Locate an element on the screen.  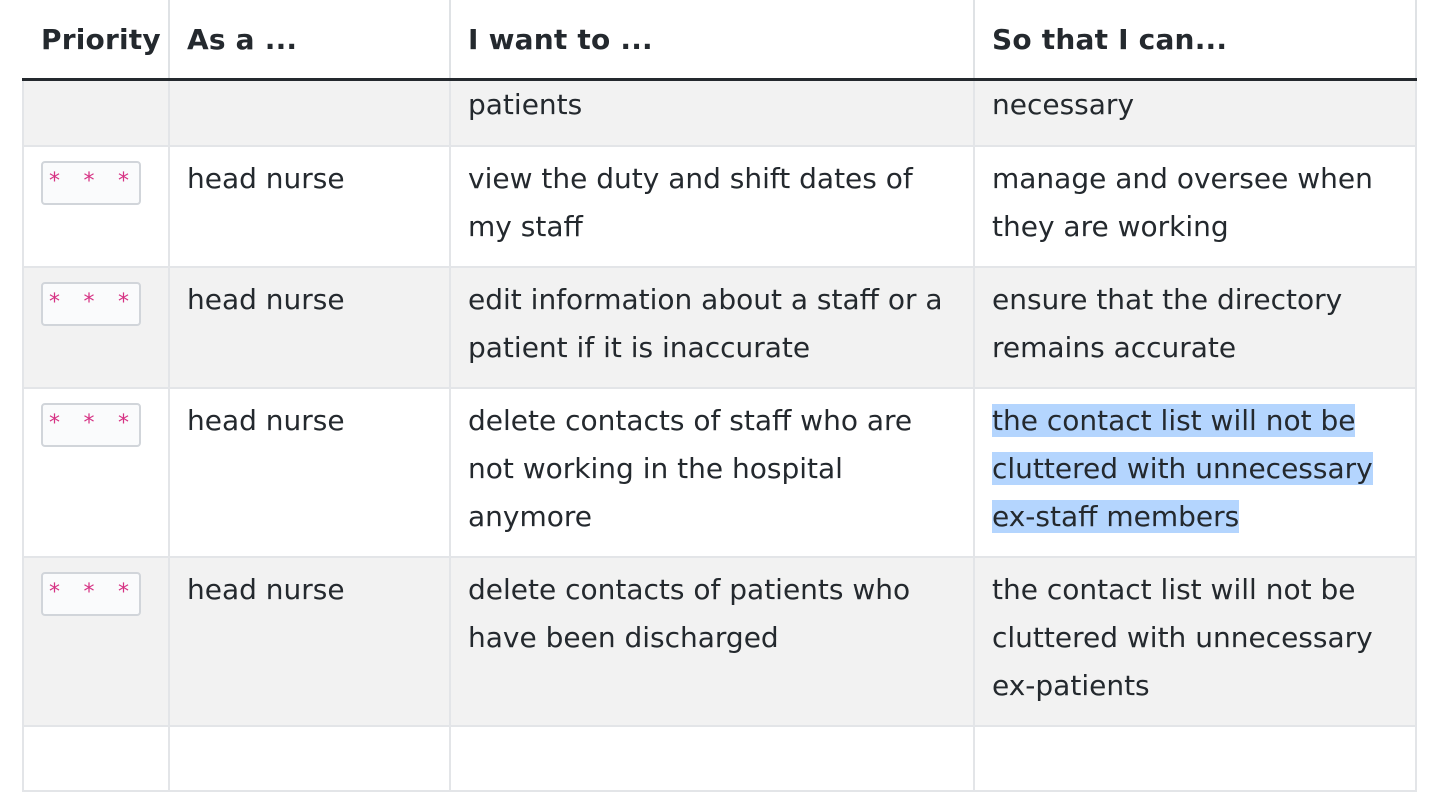
cell-want: patients is located at coordinates (712, 112).